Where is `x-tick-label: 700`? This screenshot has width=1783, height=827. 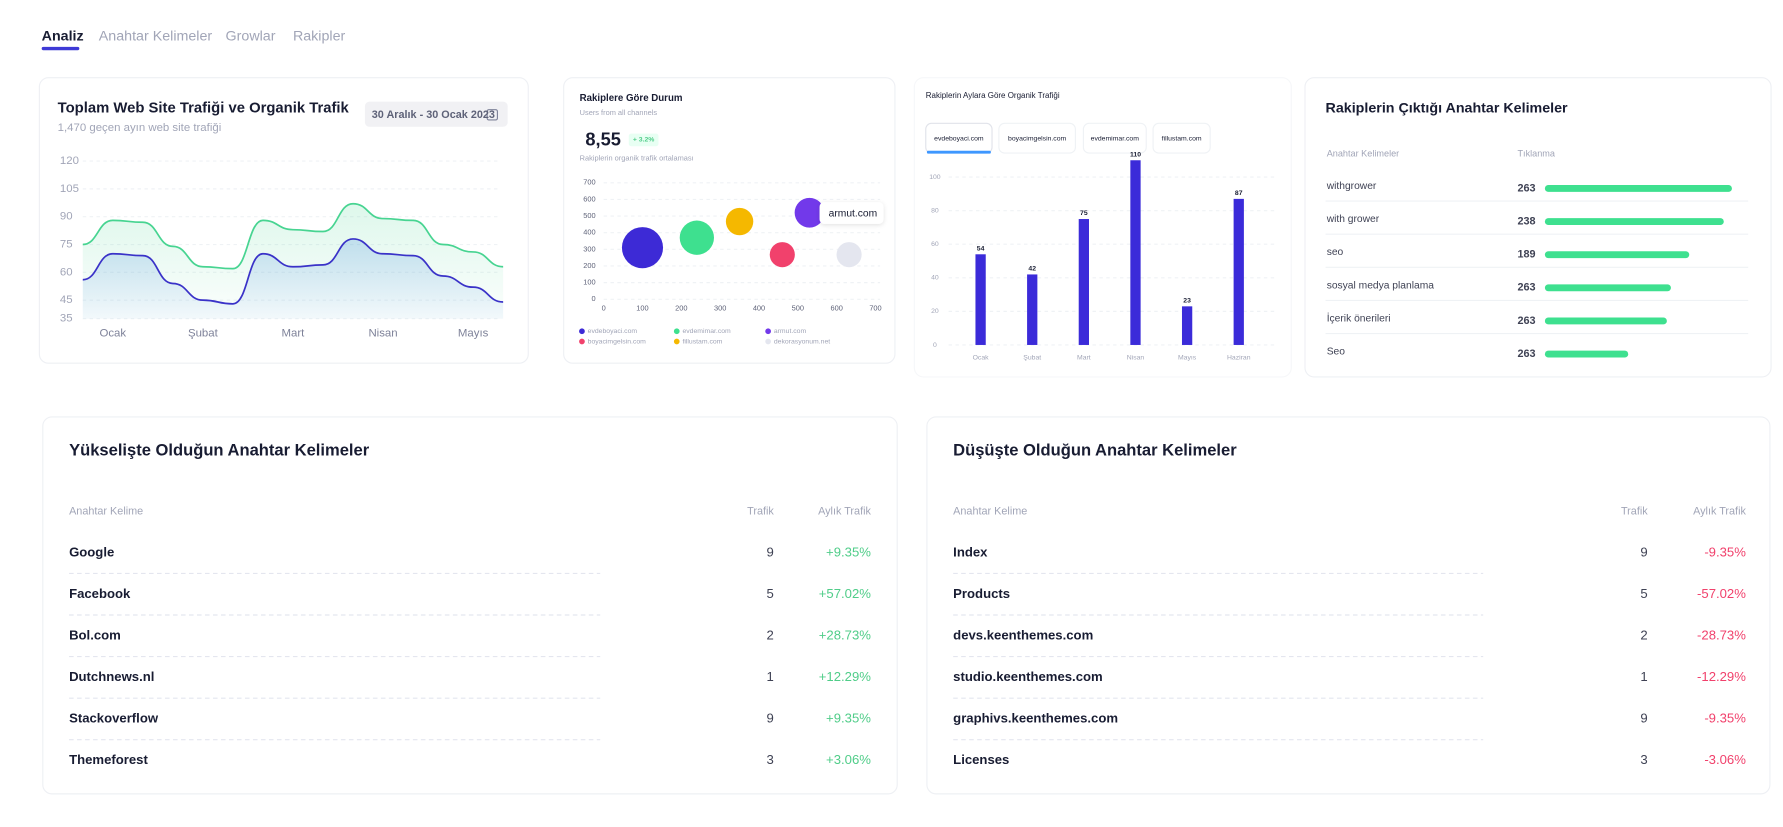
x-tick-label: 700 is located at coordinates (875, 307).